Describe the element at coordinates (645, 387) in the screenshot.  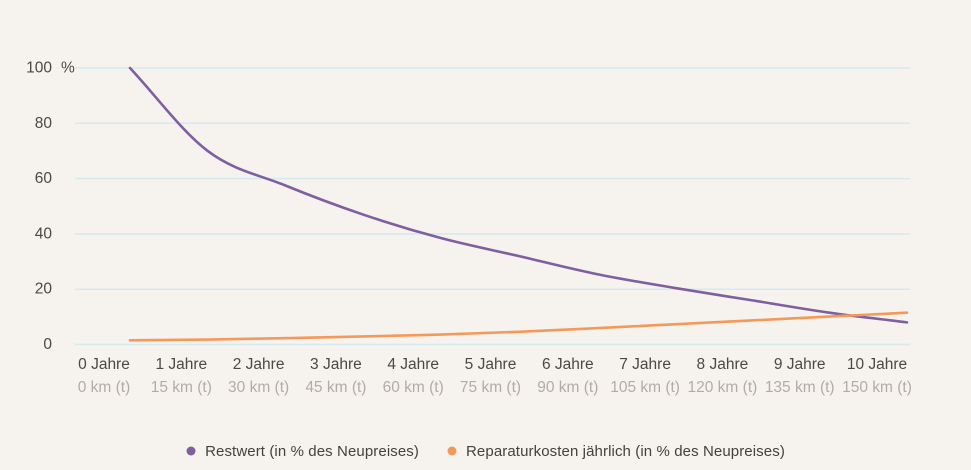
I see `x-tick-label-km: 105 km (t)` at that location.